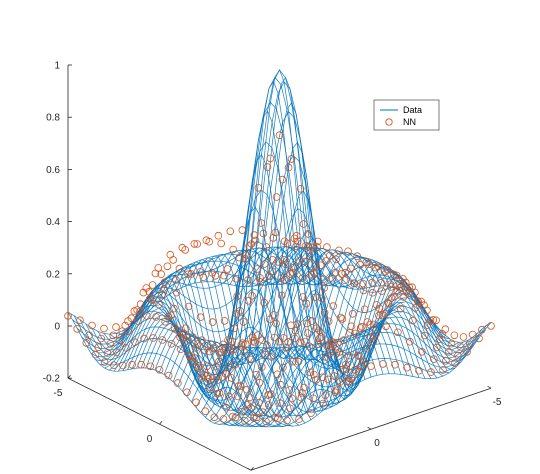 Image resolution: width=540 pixels, height=474 pixels. What do you see at coordinates (377, 443) in the screenshot?
I see `y-tick-label: 0` at bounding box center [377, 443].